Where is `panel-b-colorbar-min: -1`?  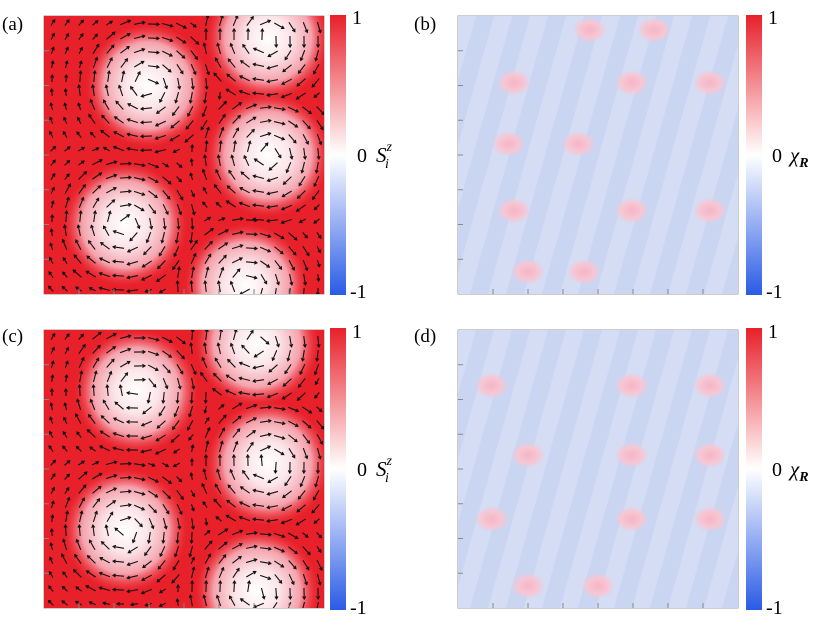 panel-b-colorbar-min: -1 is located at coordinates (774, 292).